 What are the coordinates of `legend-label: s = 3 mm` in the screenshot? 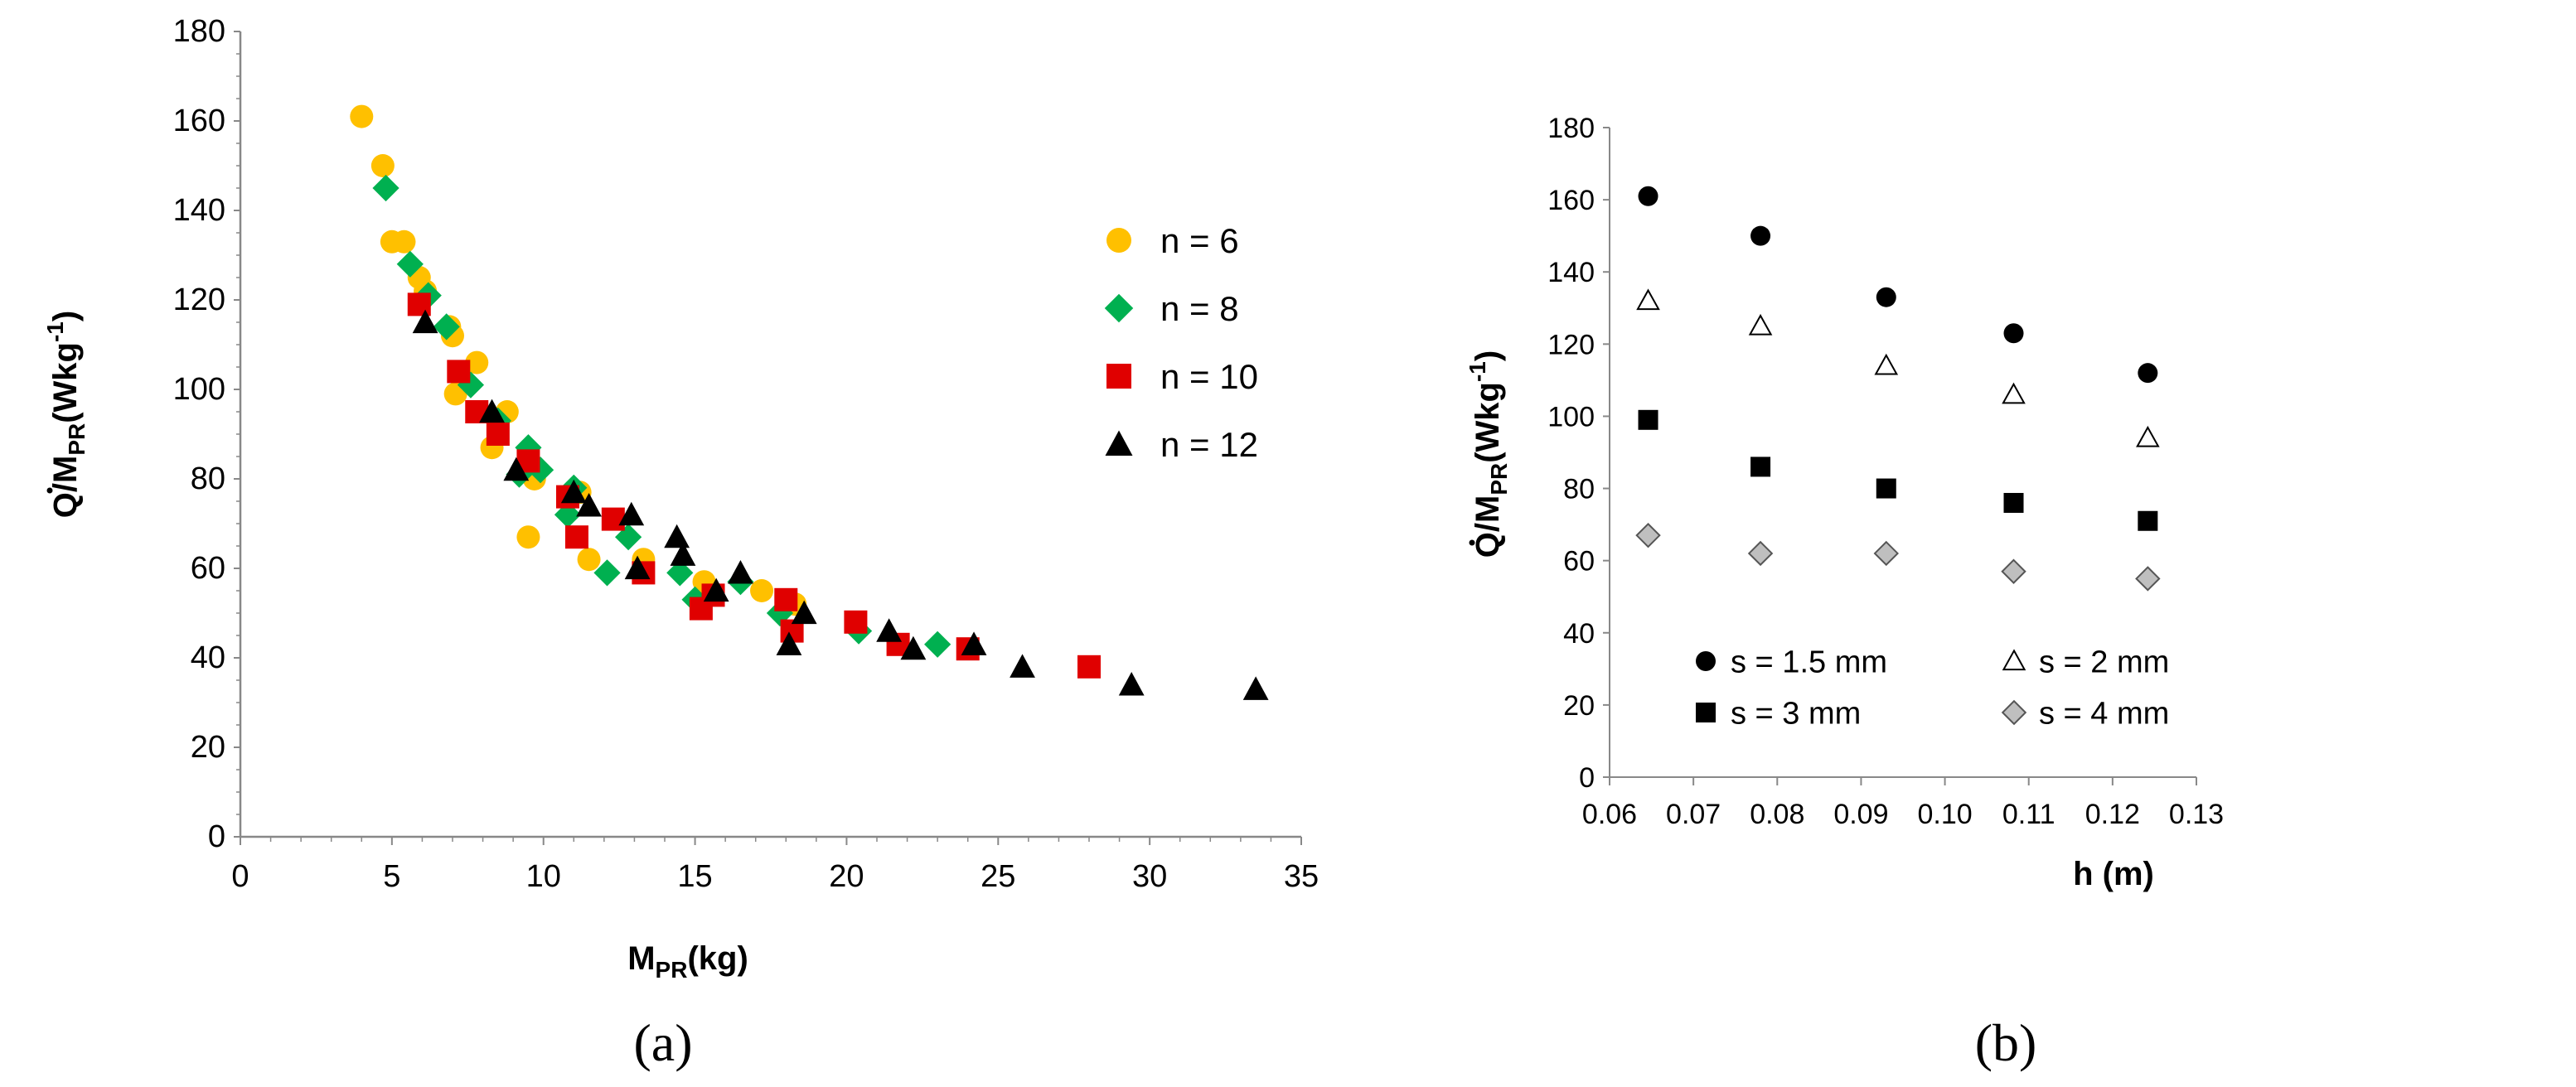 It's located at (1796, 714).